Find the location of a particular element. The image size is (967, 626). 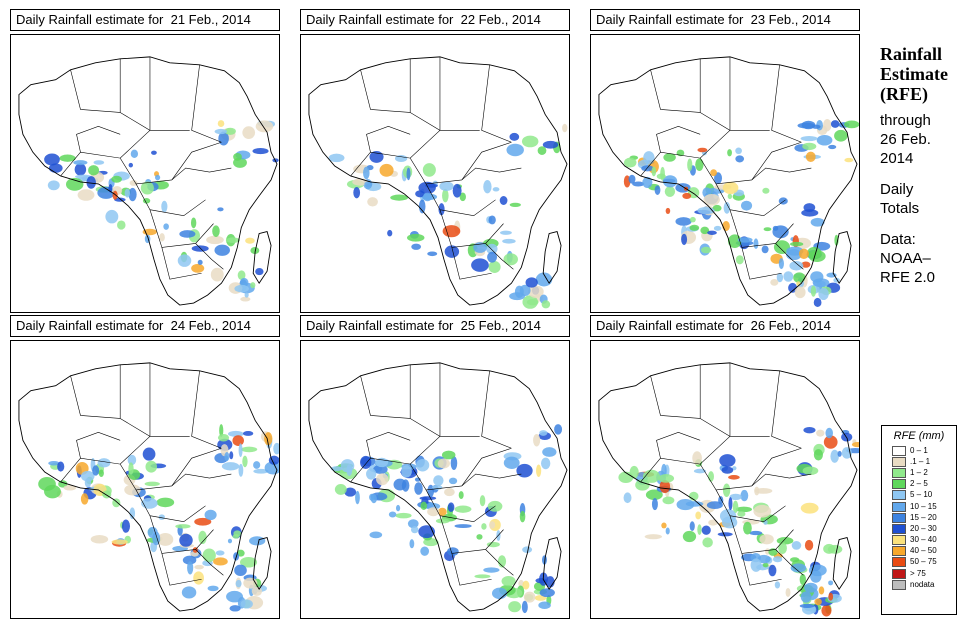

legend-item: 15 – 20 is located at coordinates (924, 517).